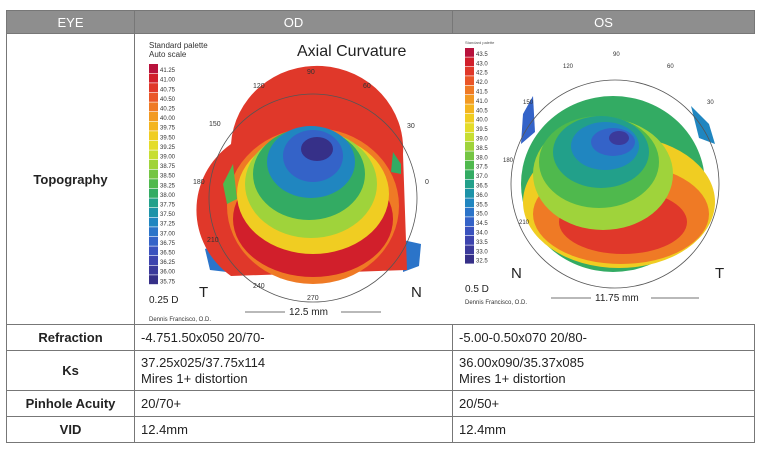 The image size is (759, 451). Describe the element at coordinates (603, 429) in the screenshot. I see `os-vid: 12.4mm` at that location.